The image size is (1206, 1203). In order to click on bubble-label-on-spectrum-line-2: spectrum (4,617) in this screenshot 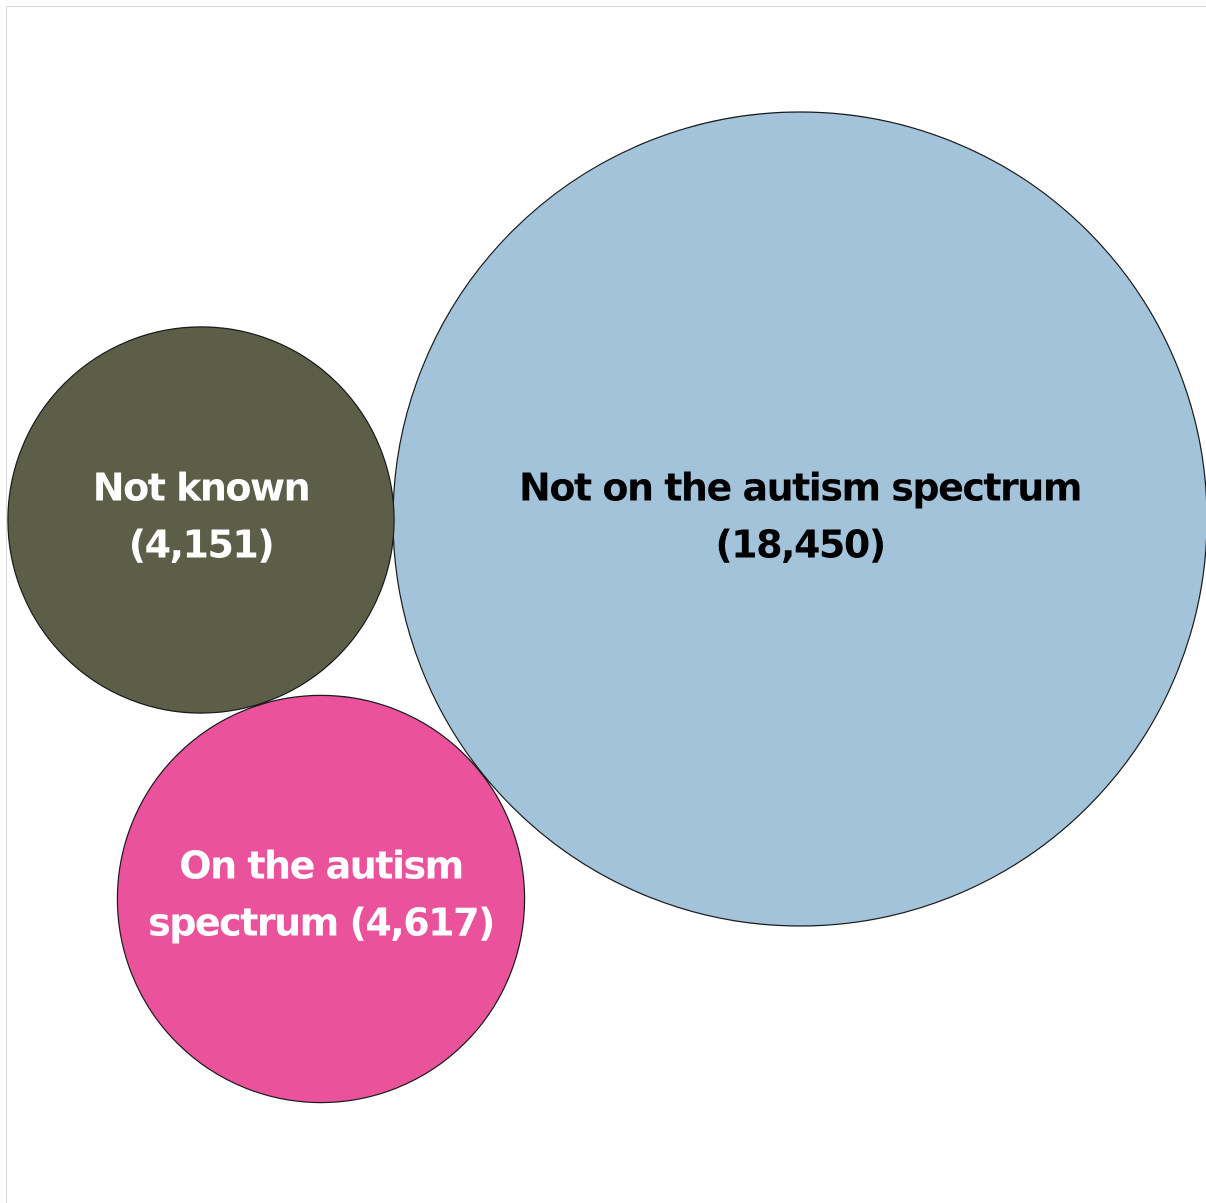, I will do `click(321, 923)`.